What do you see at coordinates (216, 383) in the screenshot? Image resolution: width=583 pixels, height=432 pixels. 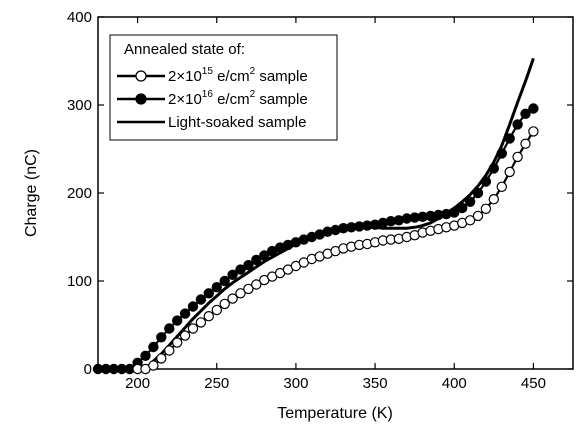 I see `x-tick-label: 250` at bounding box center [216, 383].